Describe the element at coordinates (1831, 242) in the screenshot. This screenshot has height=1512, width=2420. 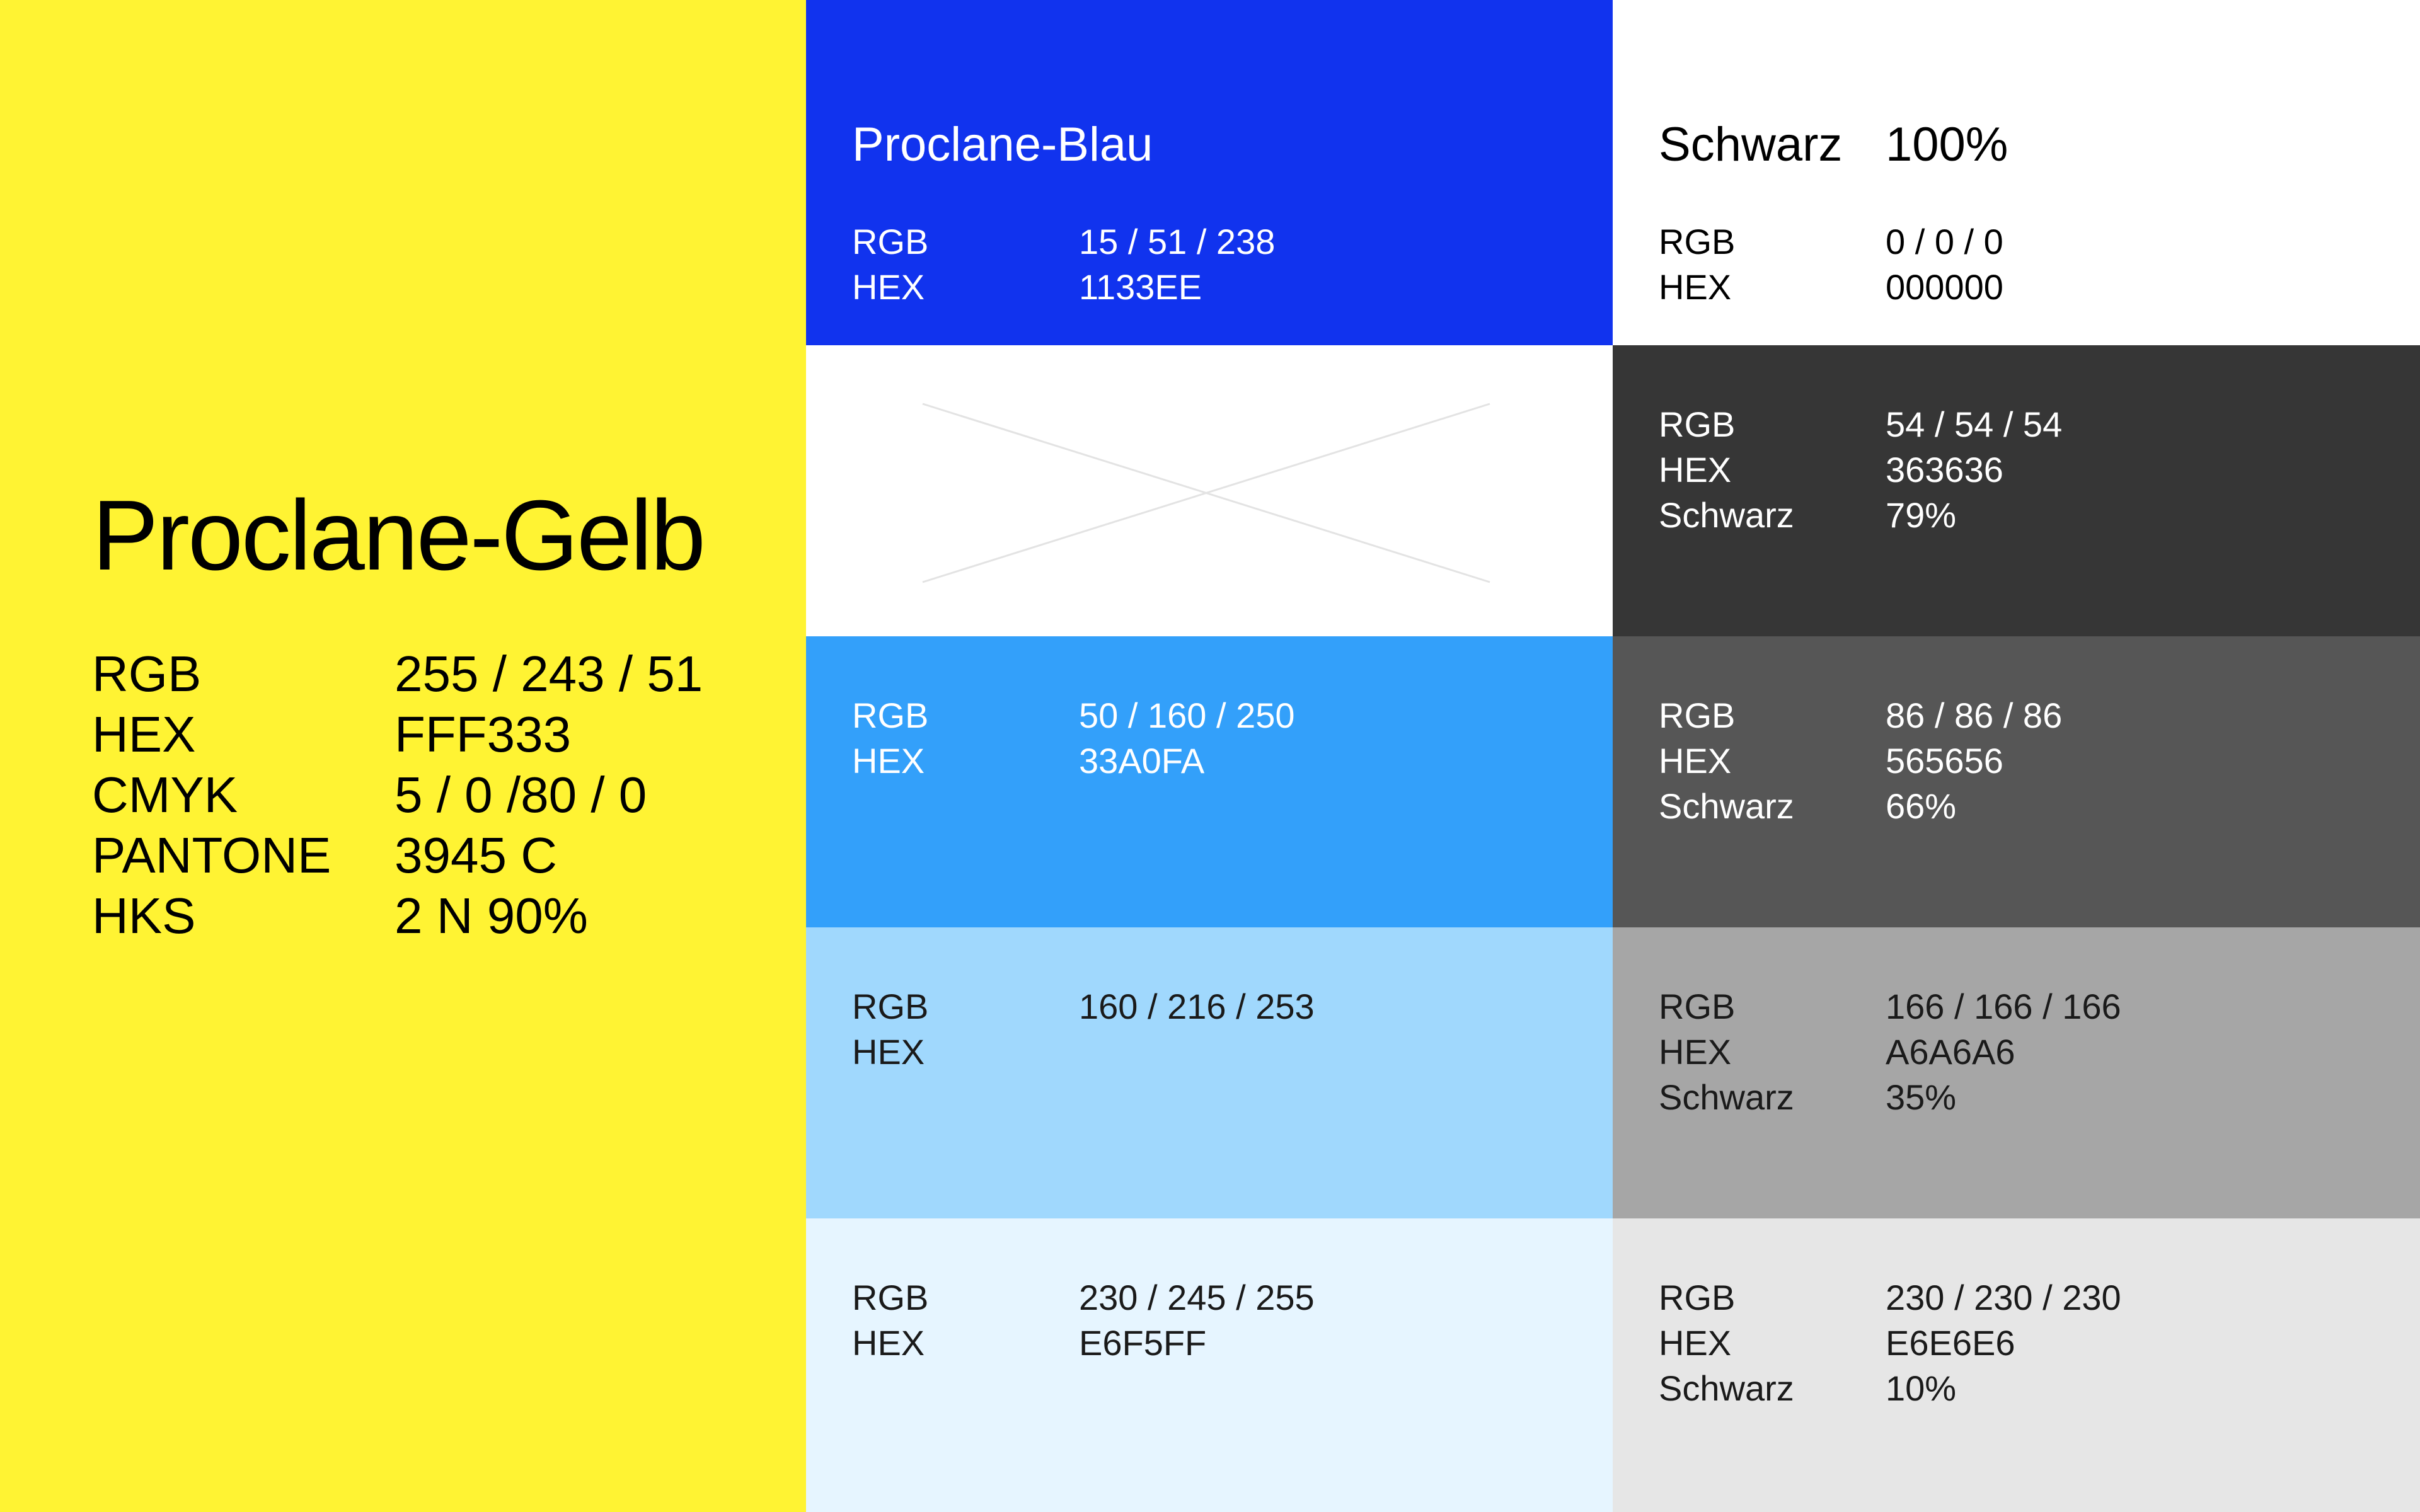
I see `spec-row: RGB 0 / 0 / 0` at that location.